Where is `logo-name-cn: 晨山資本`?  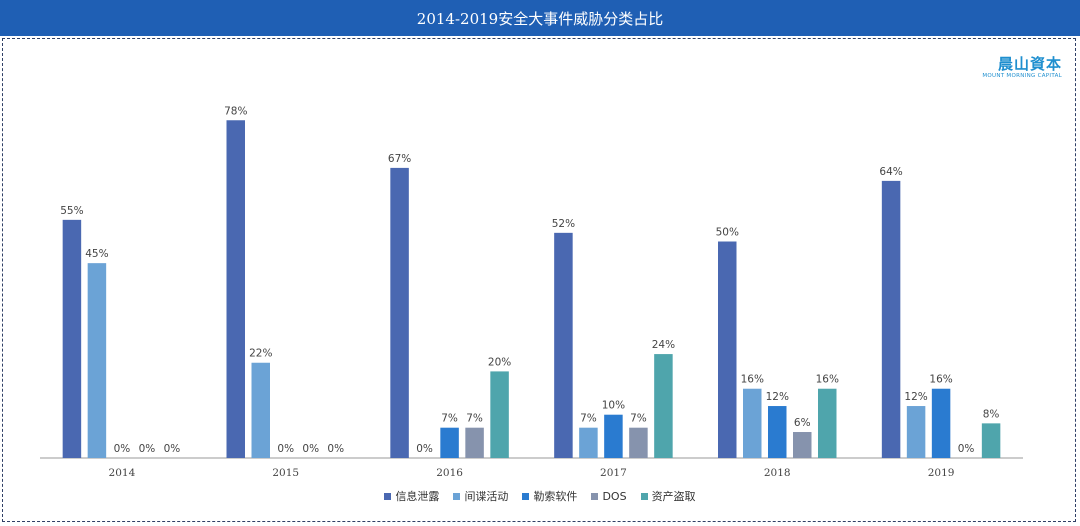 logo-name-cn: 晨山資本 is located at coordinates (1029, 64).